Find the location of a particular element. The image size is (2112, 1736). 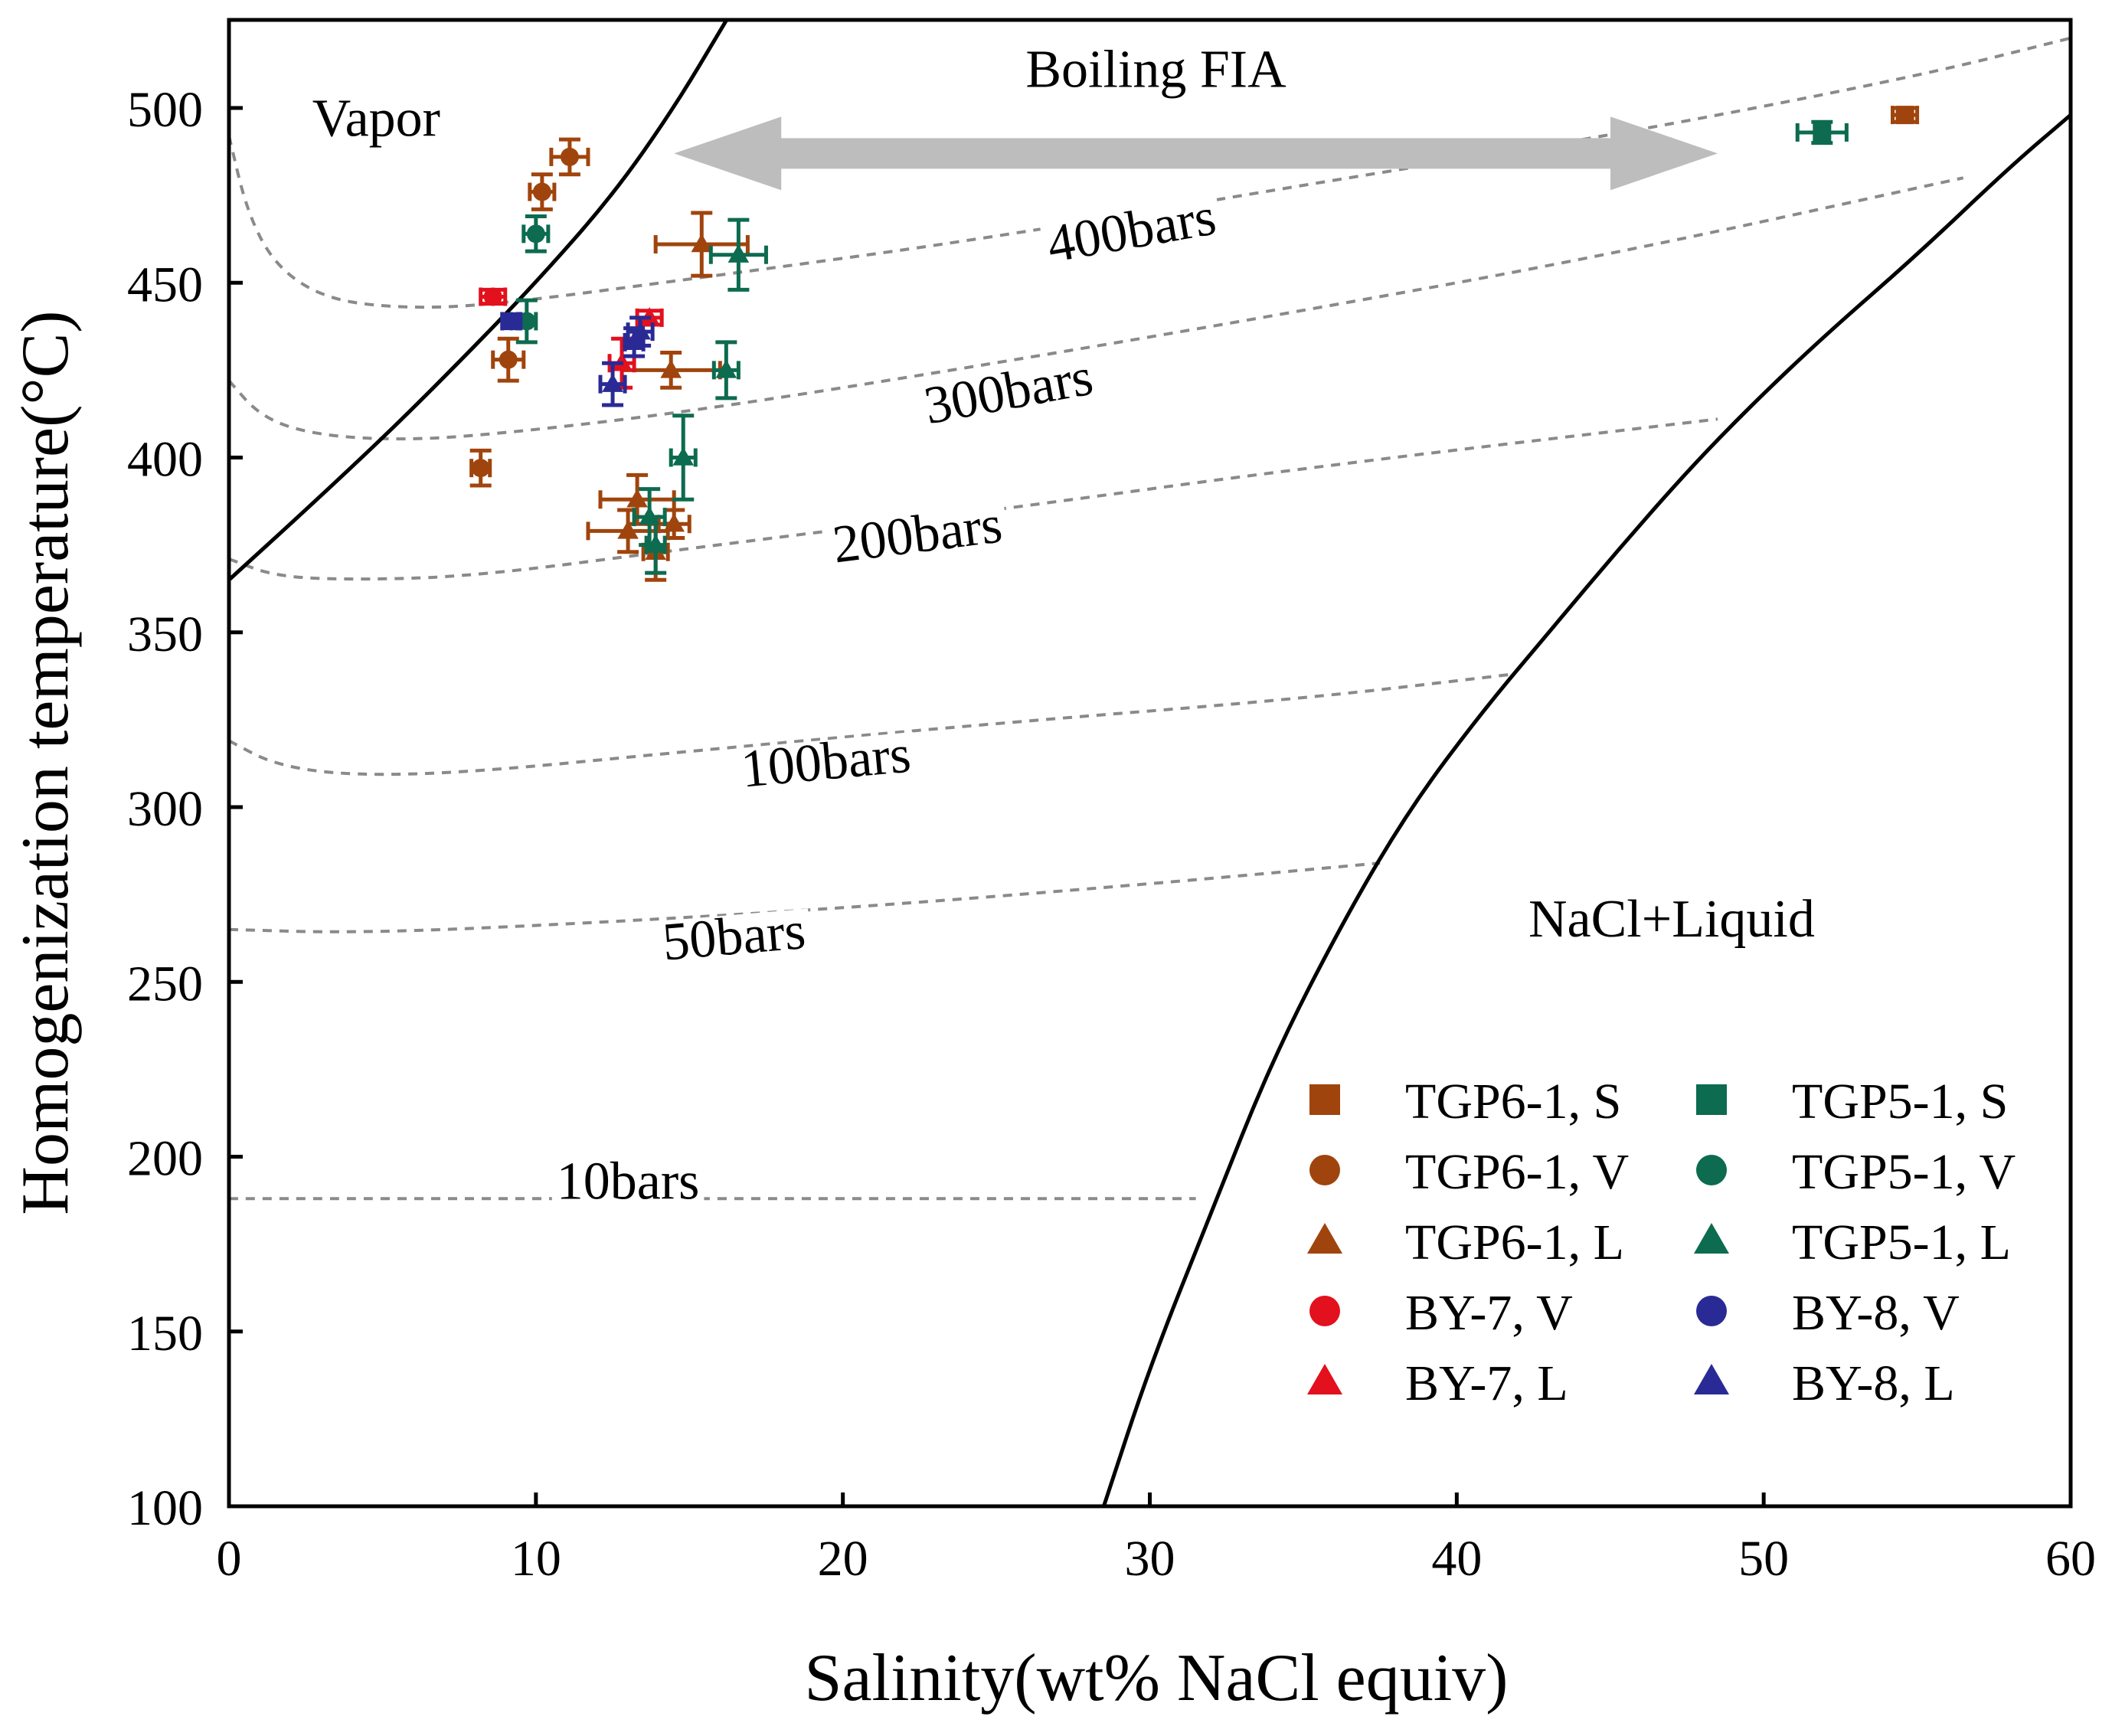

legend-label: TGP5-1, S is located at coordinates (1900, 1102).